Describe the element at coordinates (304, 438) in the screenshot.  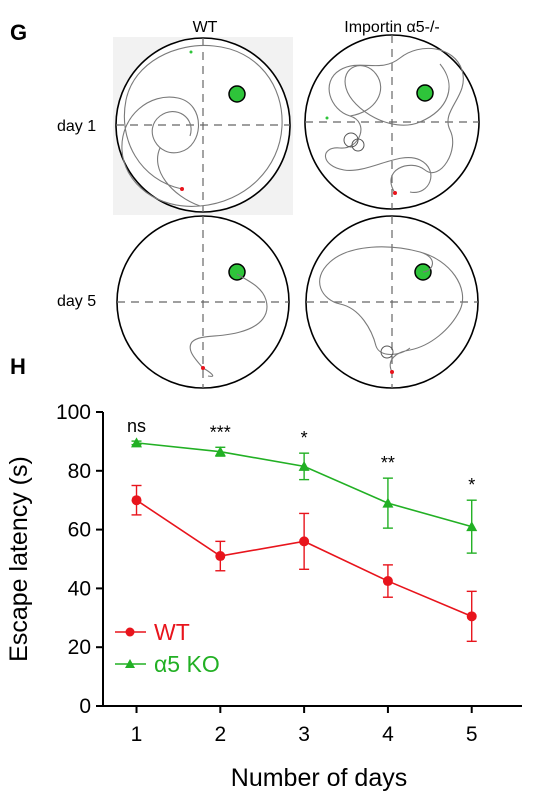
I see `significance-label-2: *` at that location.